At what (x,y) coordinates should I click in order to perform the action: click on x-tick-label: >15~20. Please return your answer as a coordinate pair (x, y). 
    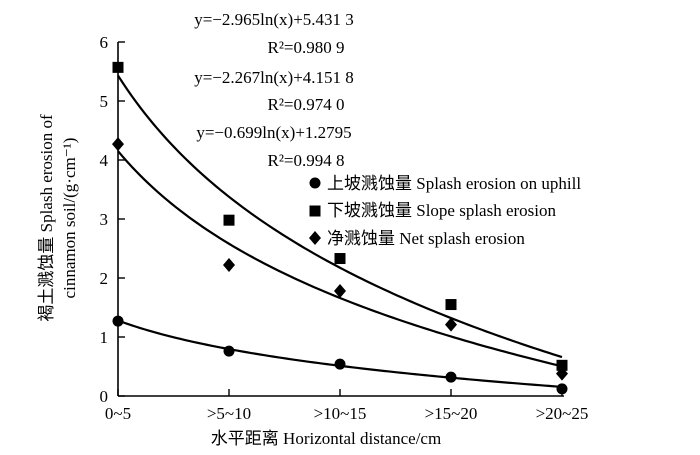
    Looking at the image, I should click on (451, 413).